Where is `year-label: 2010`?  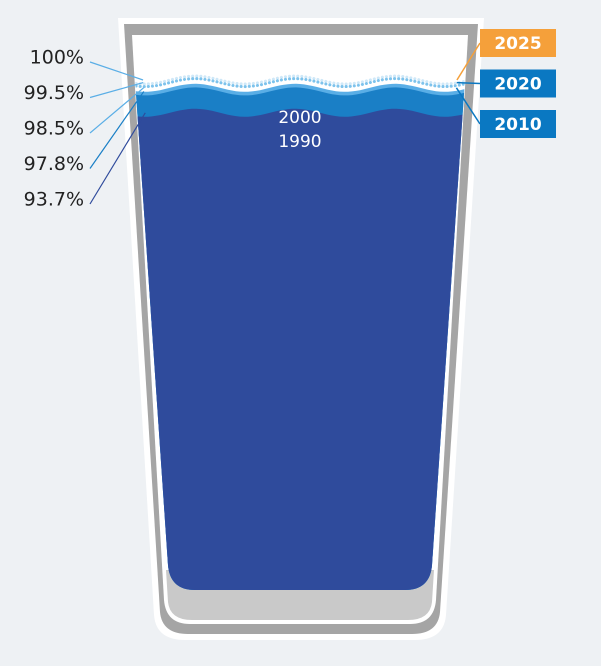 year-label: 2010 is located at coordinates (517, 125).